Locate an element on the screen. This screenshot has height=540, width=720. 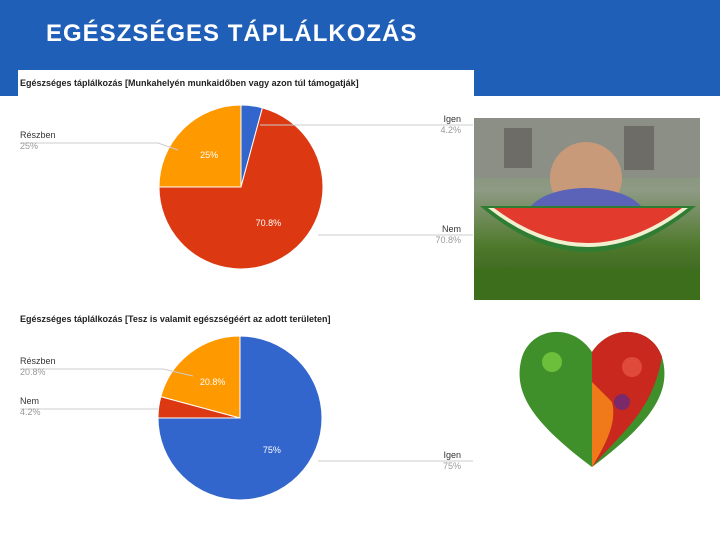
pie-1-legend-name-nem: Nem is located at coordinates (451, 229).